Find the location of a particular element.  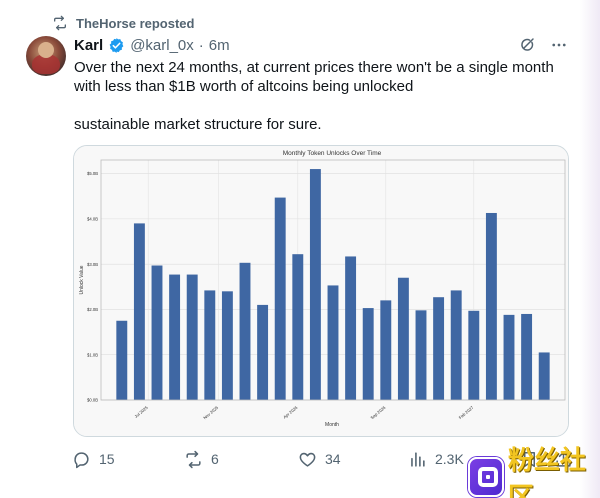

tweet-header: Karl @karl_0x · 6m is located at coordinates (152, 45).